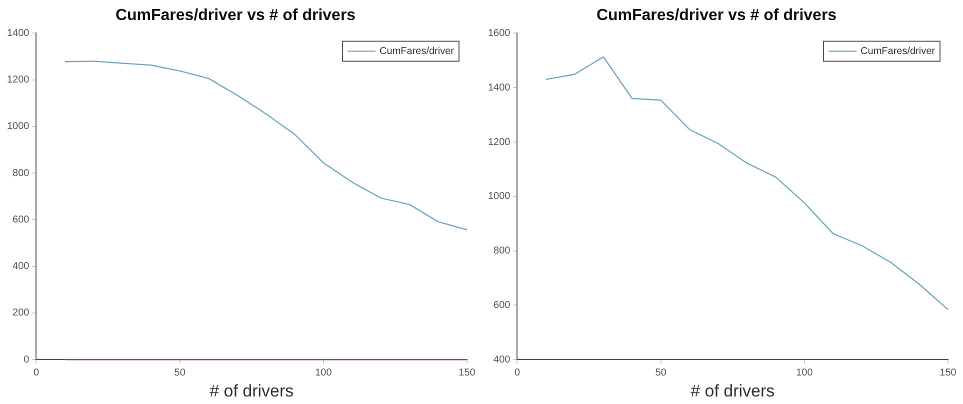 The image size is (963, 404). I want to click on y-tick-label: 1600, so click(499, 33).